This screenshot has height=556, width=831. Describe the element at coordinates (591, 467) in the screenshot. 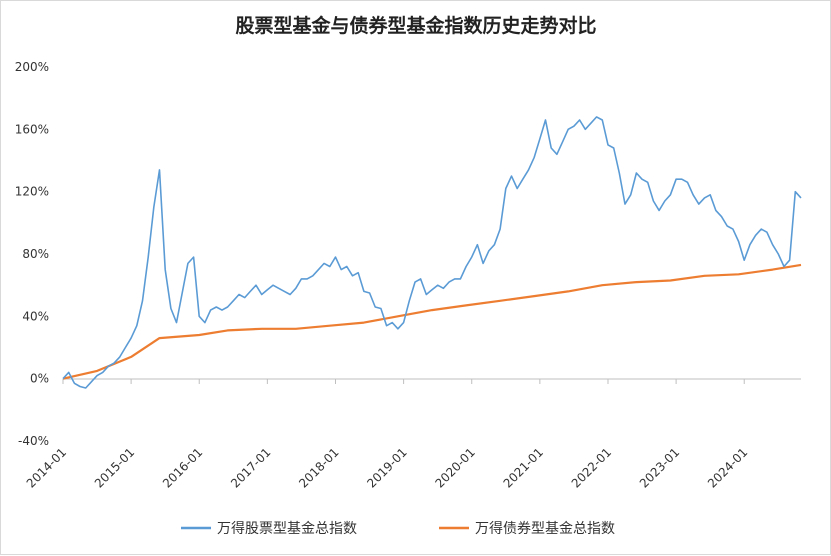

I see `x-tick-label: 2022-01` at that location.